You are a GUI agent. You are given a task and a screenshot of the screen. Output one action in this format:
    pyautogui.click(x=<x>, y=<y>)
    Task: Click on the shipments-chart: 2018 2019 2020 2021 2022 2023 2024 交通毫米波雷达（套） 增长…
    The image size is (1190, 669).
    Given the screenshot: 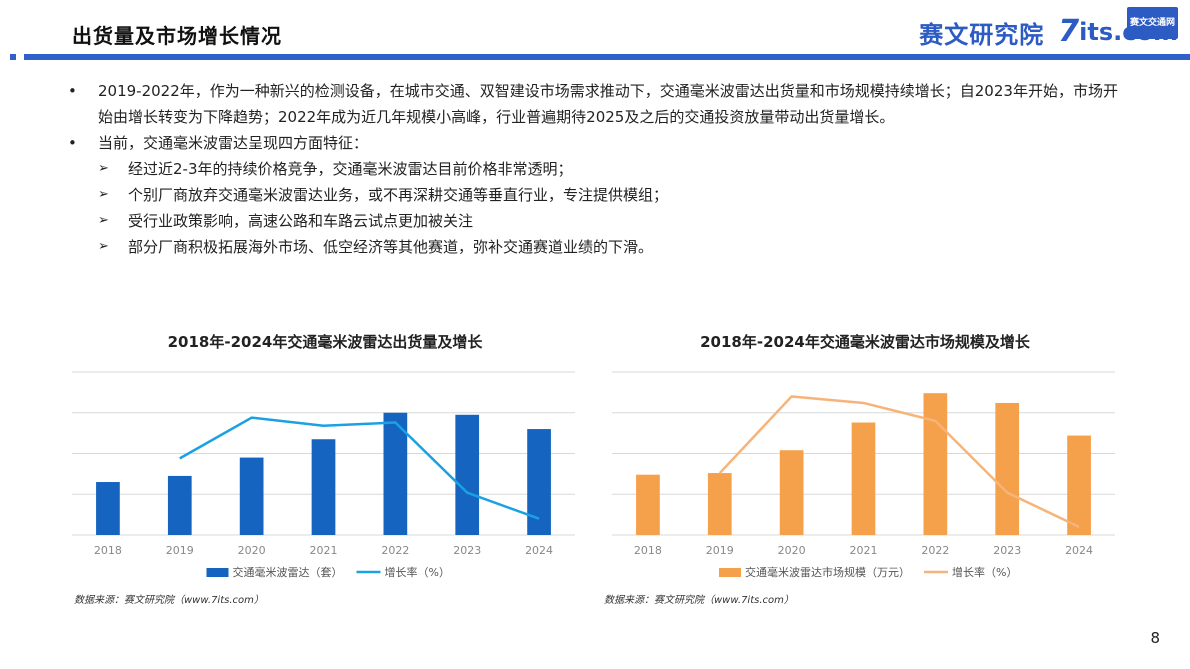 What is the action you would take?
    pyautogui.click(x=323, y=475)
    